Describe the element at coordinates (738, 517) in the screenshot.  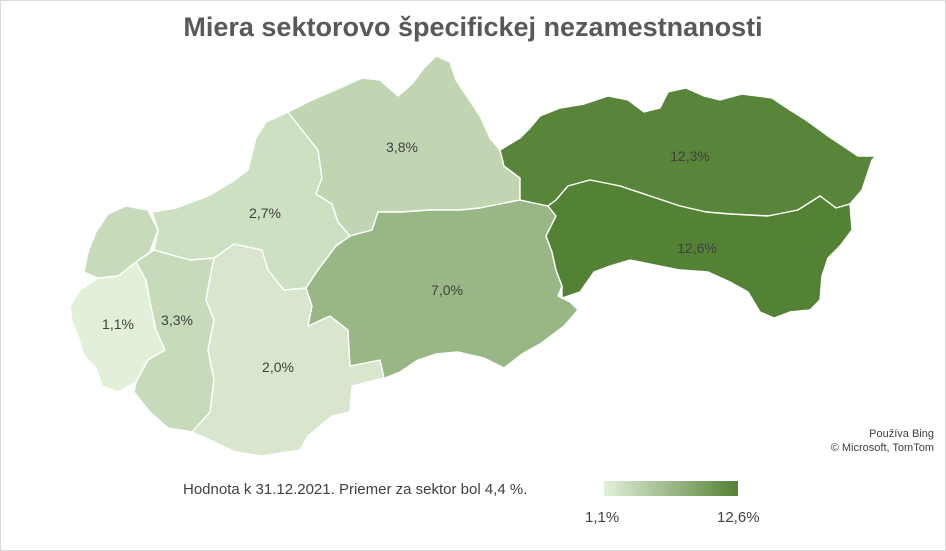
I see `legend-max-label: 12,6%` at that location.